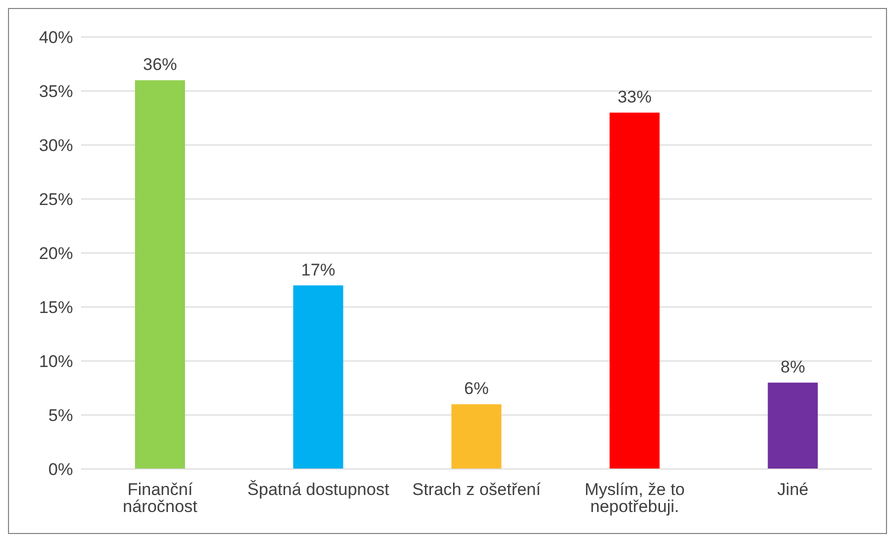 This screenshot has width=895, height=542. What do you see at coordinates (792, 490) in the screenshot?
I see `x-tick-label: Jiné` at bounding box center [792, 490].